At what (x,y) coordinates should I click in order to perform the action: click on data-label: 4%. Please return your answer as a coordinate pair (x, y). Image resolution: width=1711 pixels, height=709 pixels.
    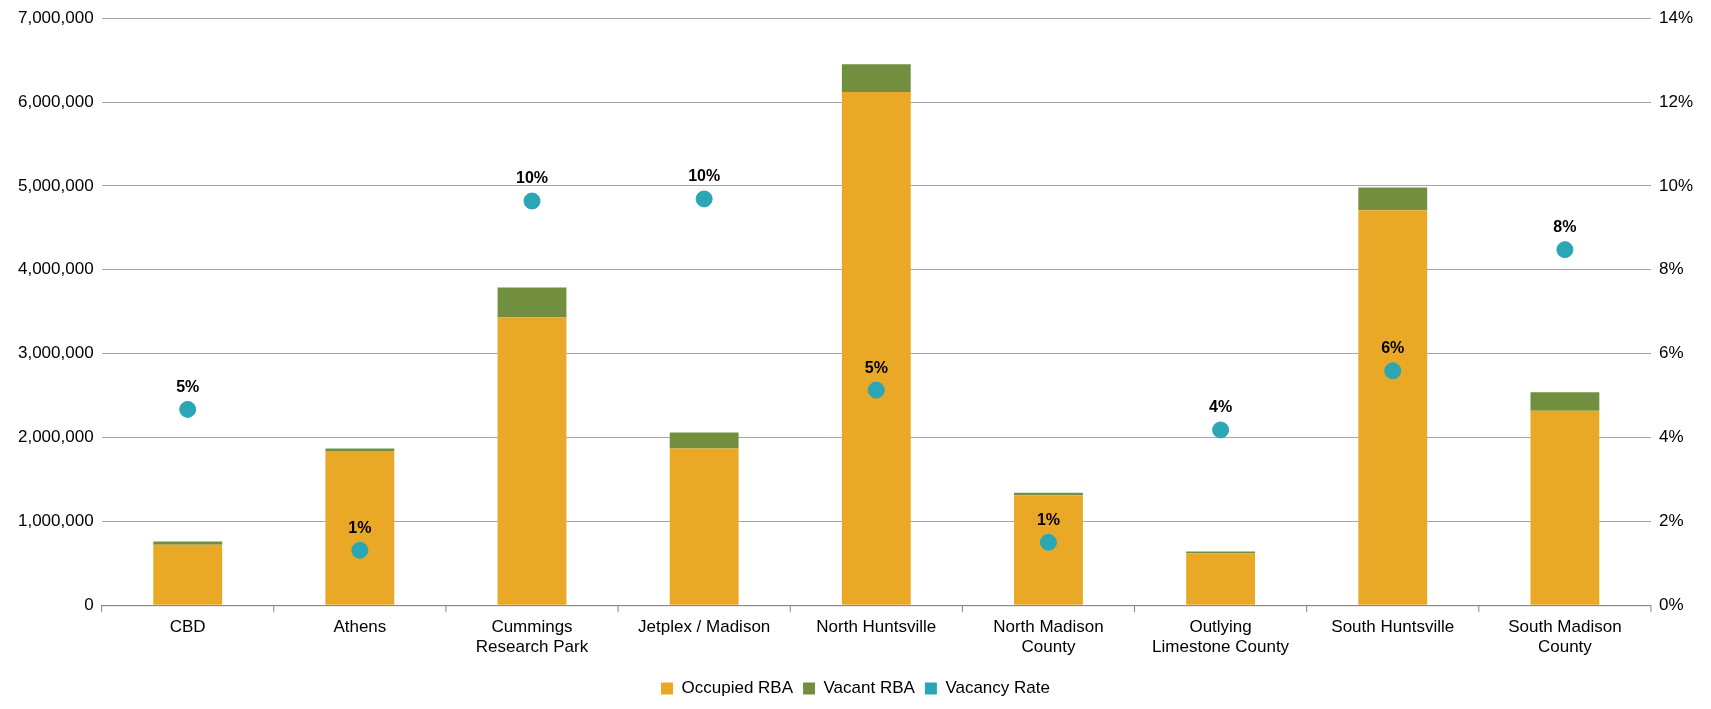
    Looking at the image, I should click on (1221, 407).